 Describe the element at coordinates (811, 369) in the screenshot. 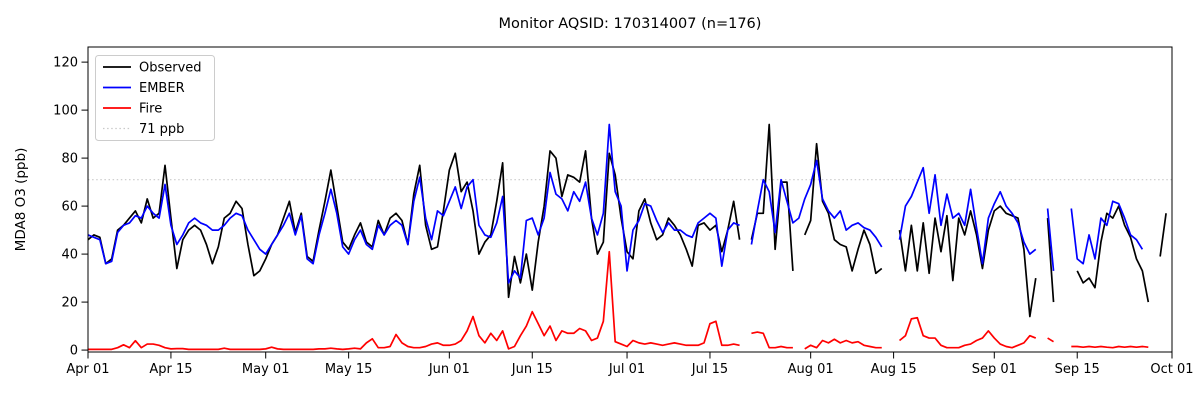

I see `x-tick-label: Aug 01` at that location.